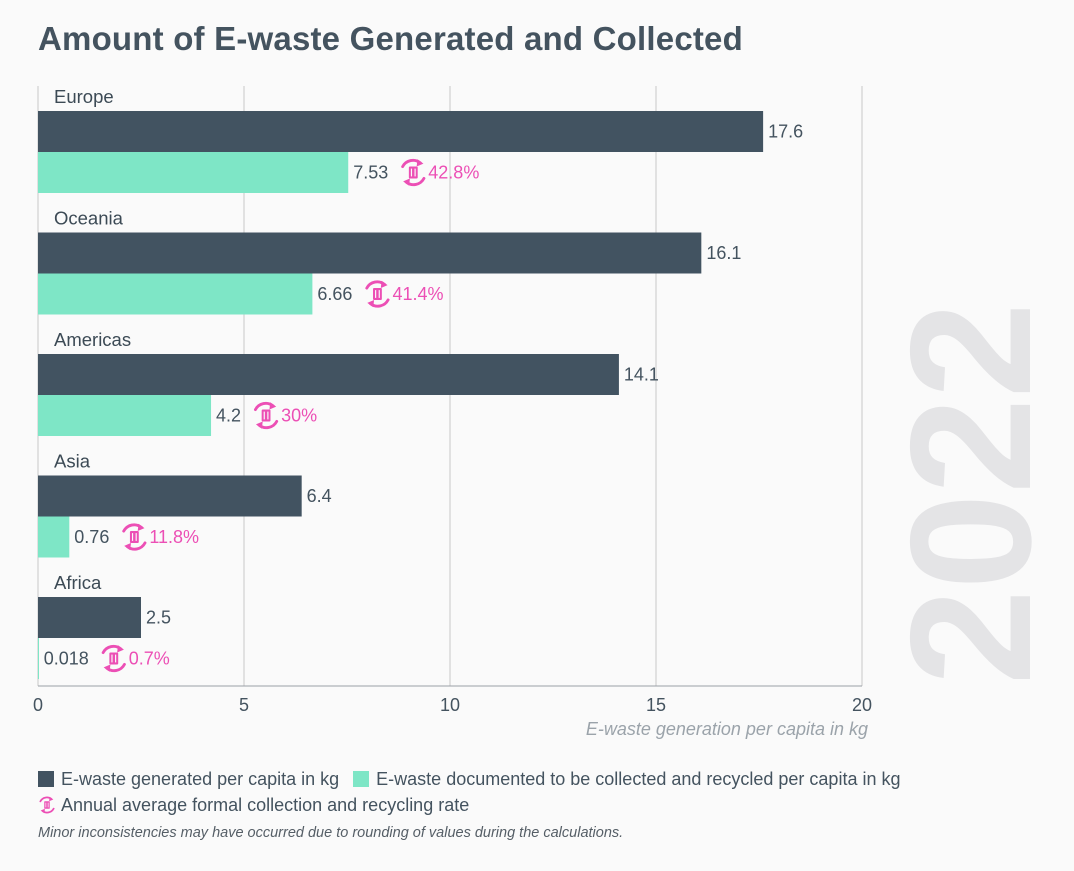 This screenshot has height=871, width=1074. Describe the element at coordinates (92, 339) in the screenshot. I see `category-label: Americas` at that location.